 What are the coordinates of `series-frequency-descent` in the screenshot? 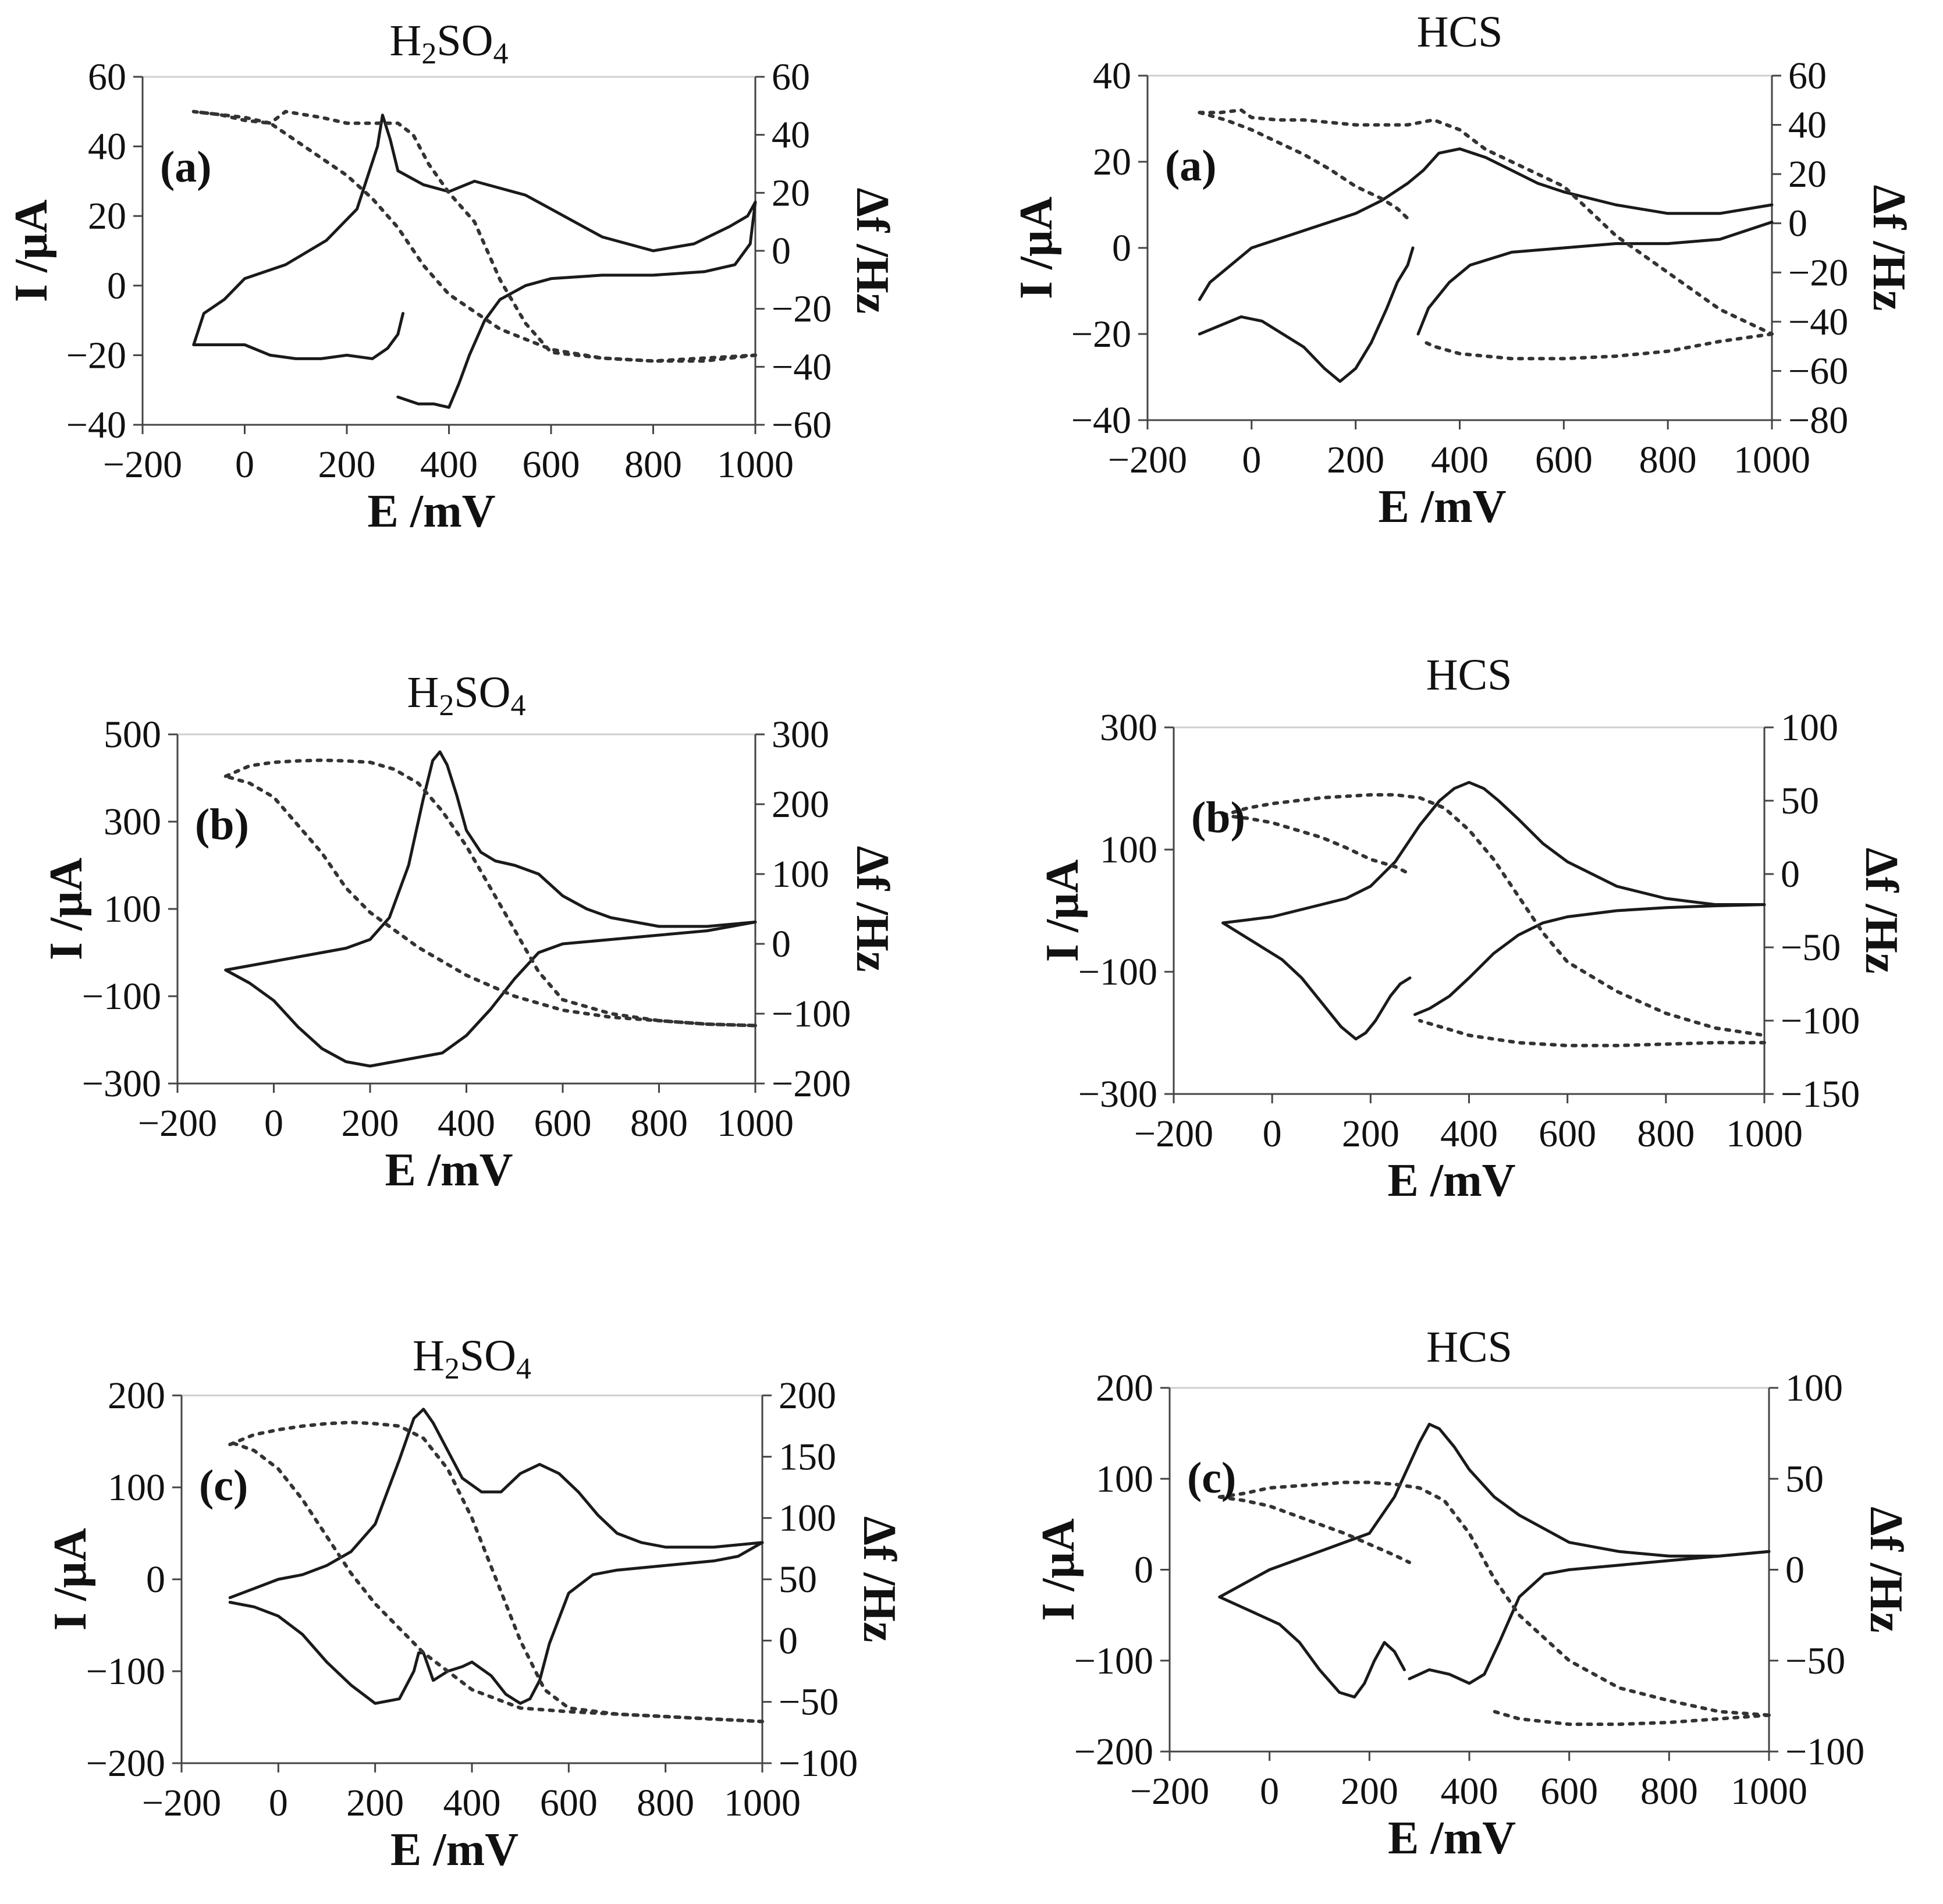 It's located at (1314, 1529).